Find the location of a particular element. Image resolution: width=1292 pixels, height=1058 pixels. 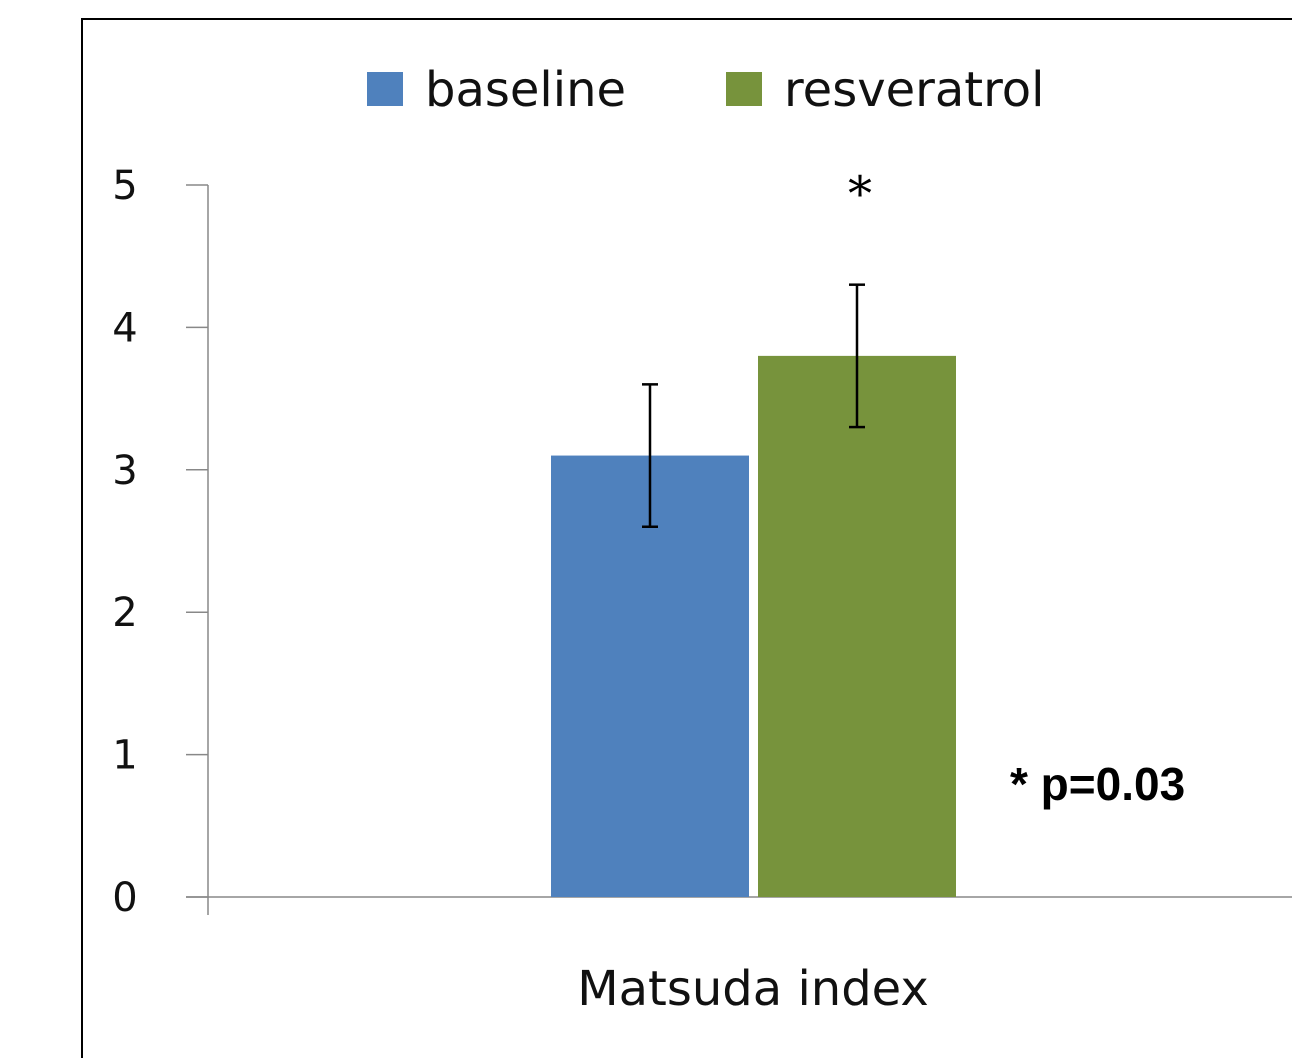

error-bars is located at coordinates (753, 406).